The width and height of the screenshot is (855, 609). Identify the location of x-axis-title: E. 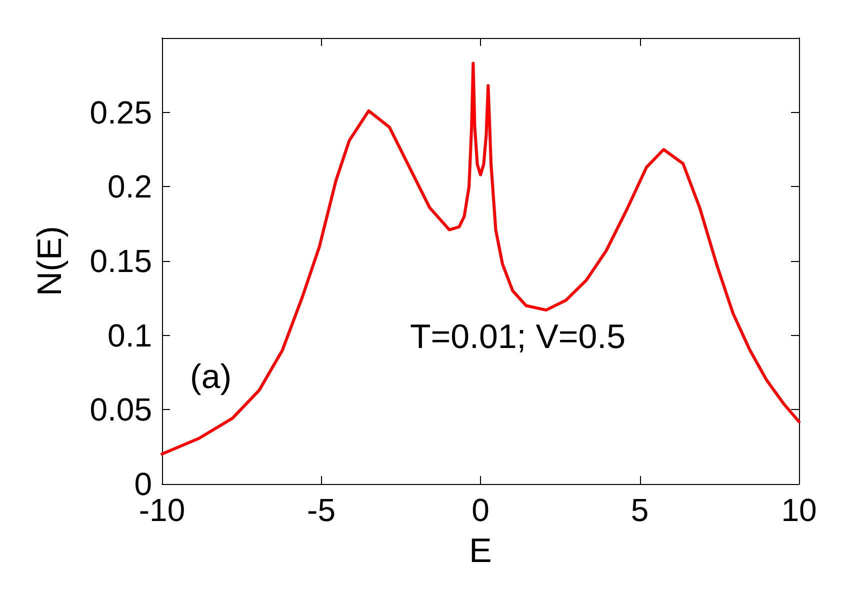
(480, 551).